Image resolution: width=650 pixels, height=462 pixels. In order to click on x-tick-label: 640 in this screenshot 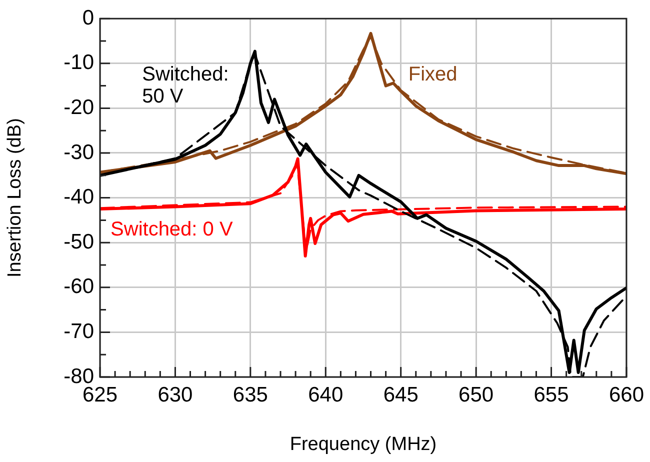, I will do `click(326, 394)`.